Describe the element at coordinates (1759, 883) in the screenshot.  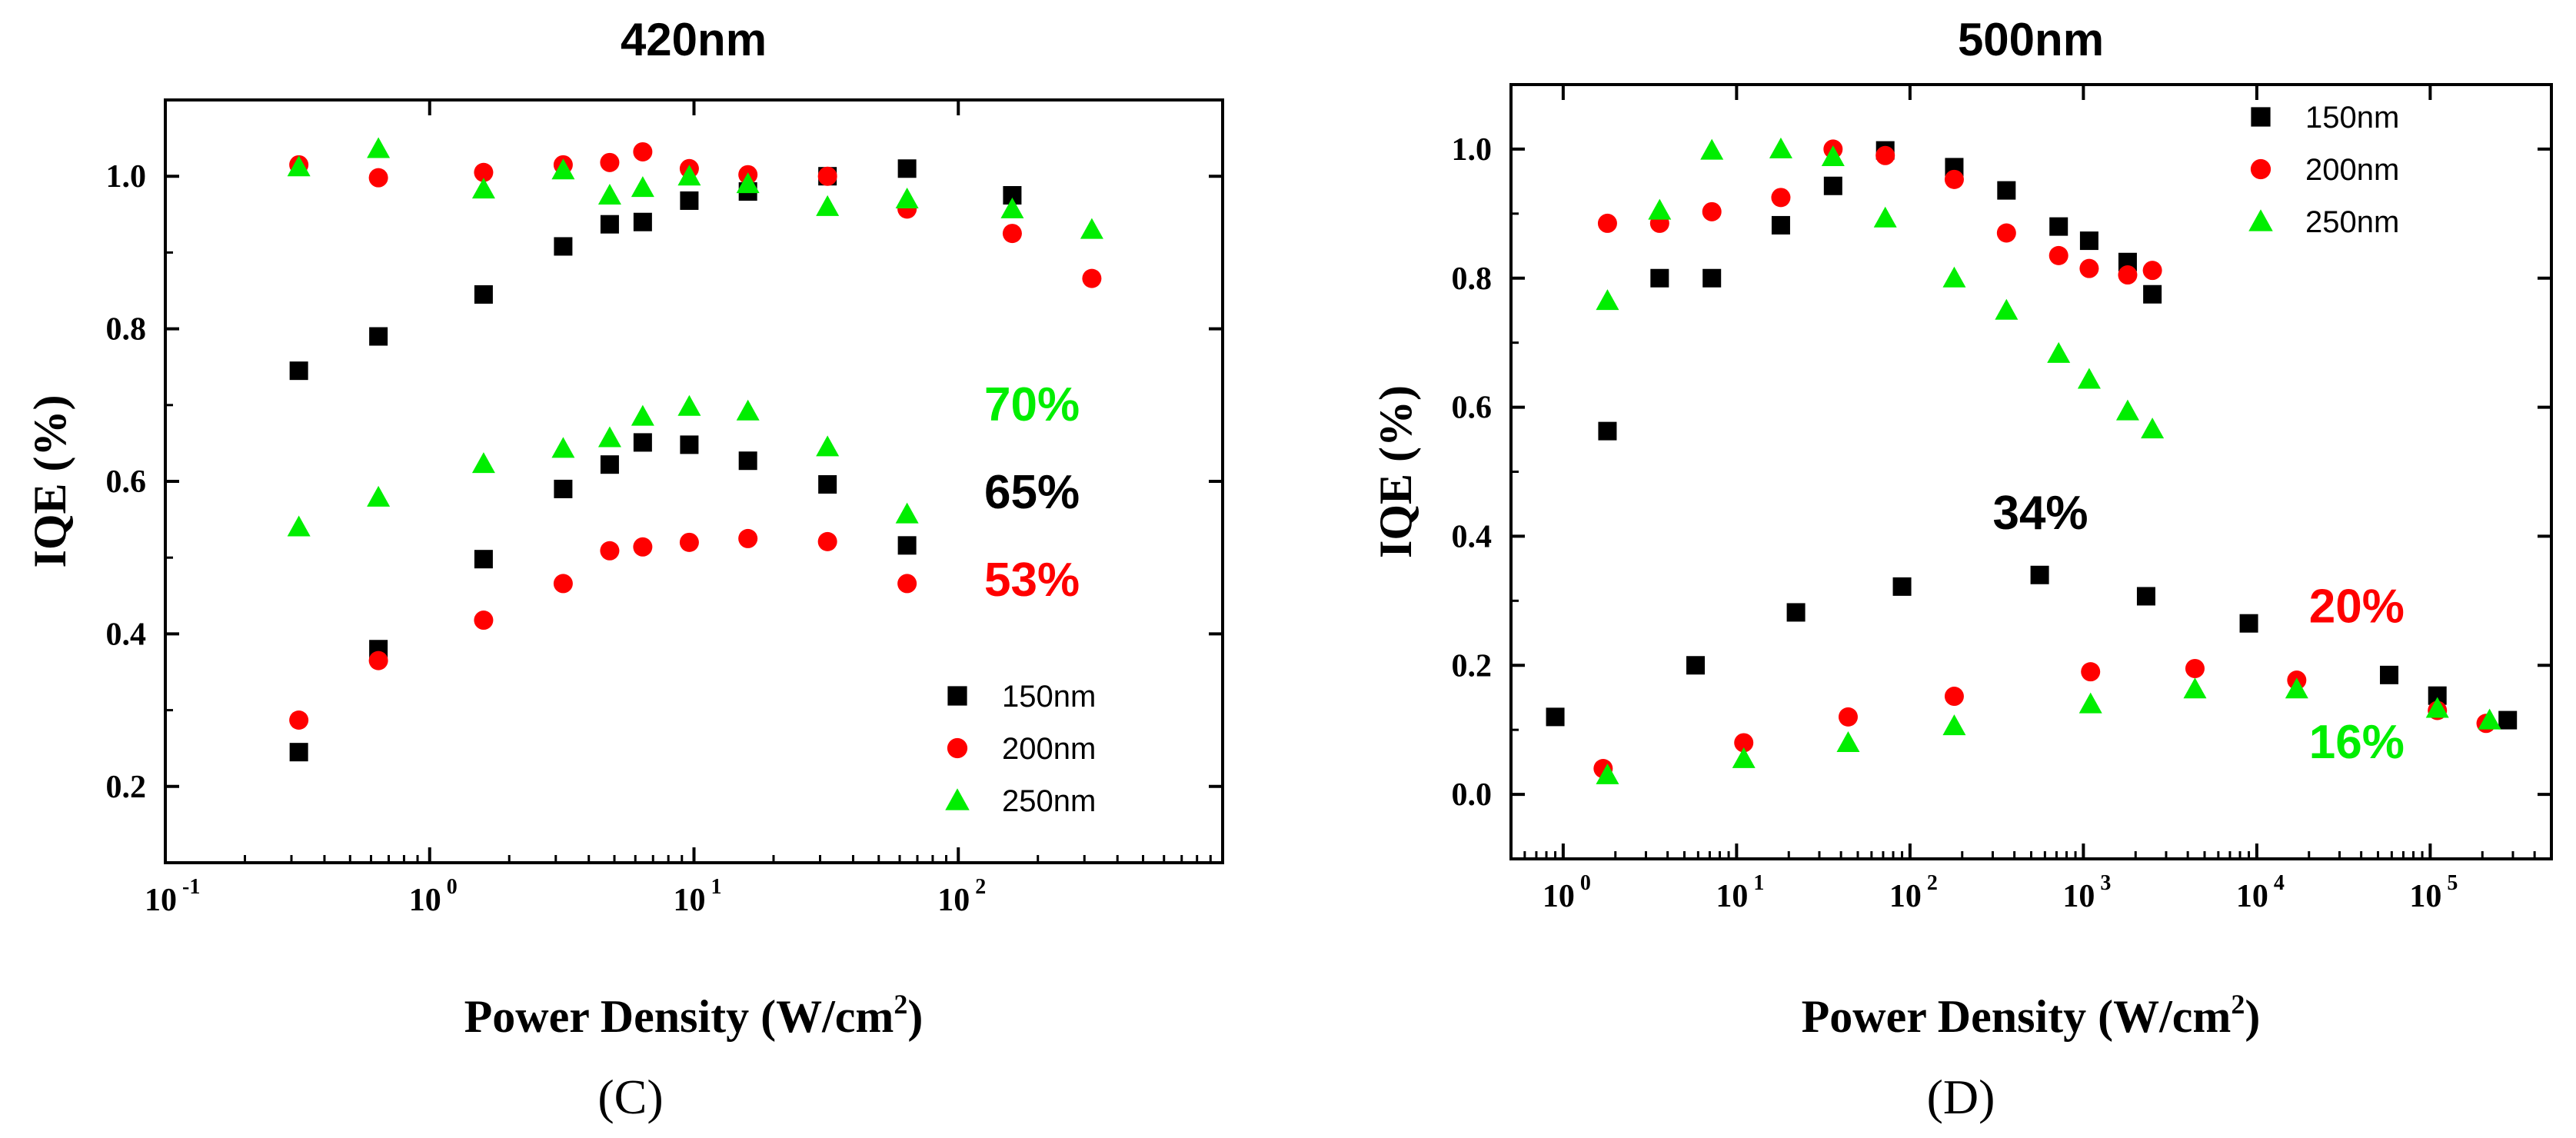
I see `x-tick-exponent: 1` at that location.